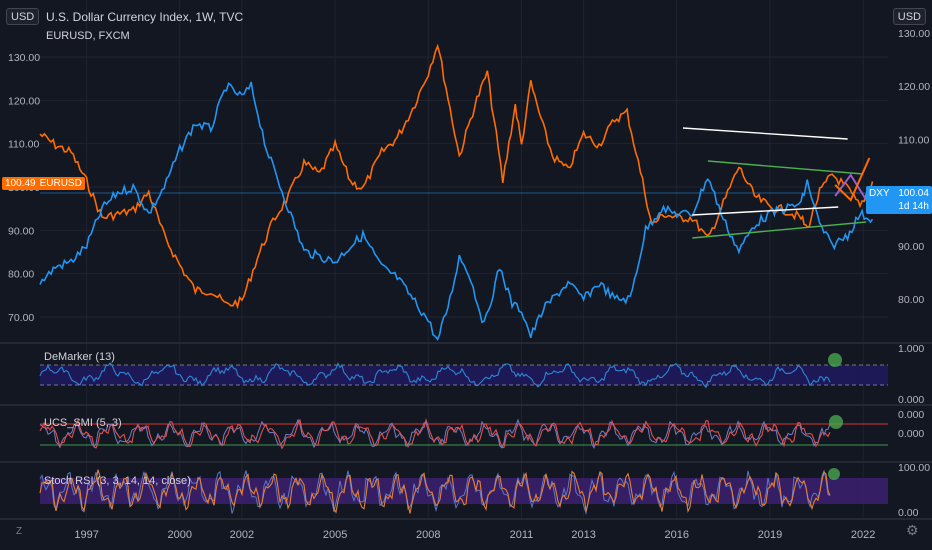  What do you see at coordinates (88, 36) in the screenshot?
I see `compare-series-legend: EURUSD, FXCM` at bounding box center [88, 36].